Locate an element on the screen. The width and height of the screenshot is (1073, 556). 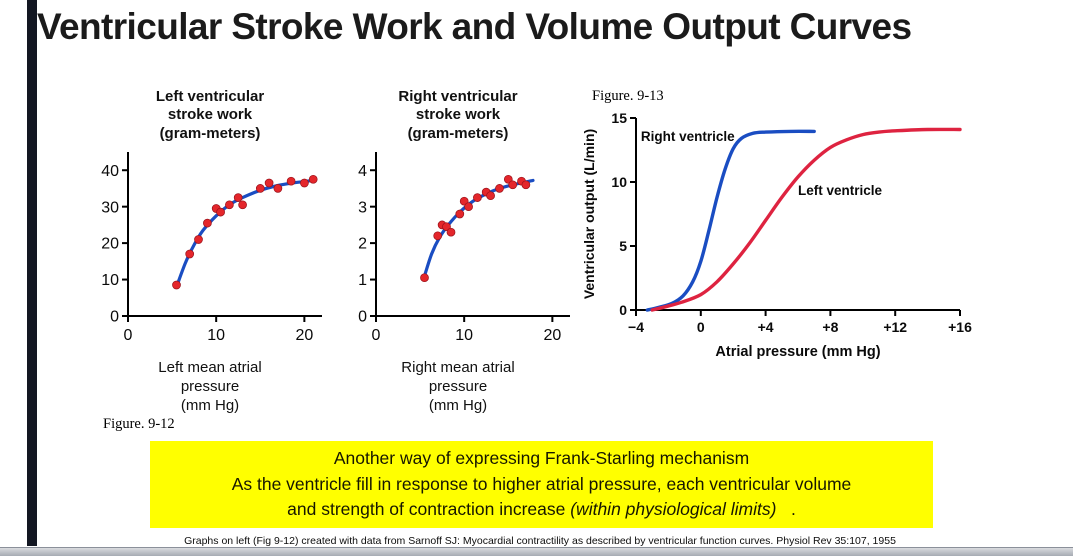
y-tick-label: 30 is located at coordinates (110, 207).